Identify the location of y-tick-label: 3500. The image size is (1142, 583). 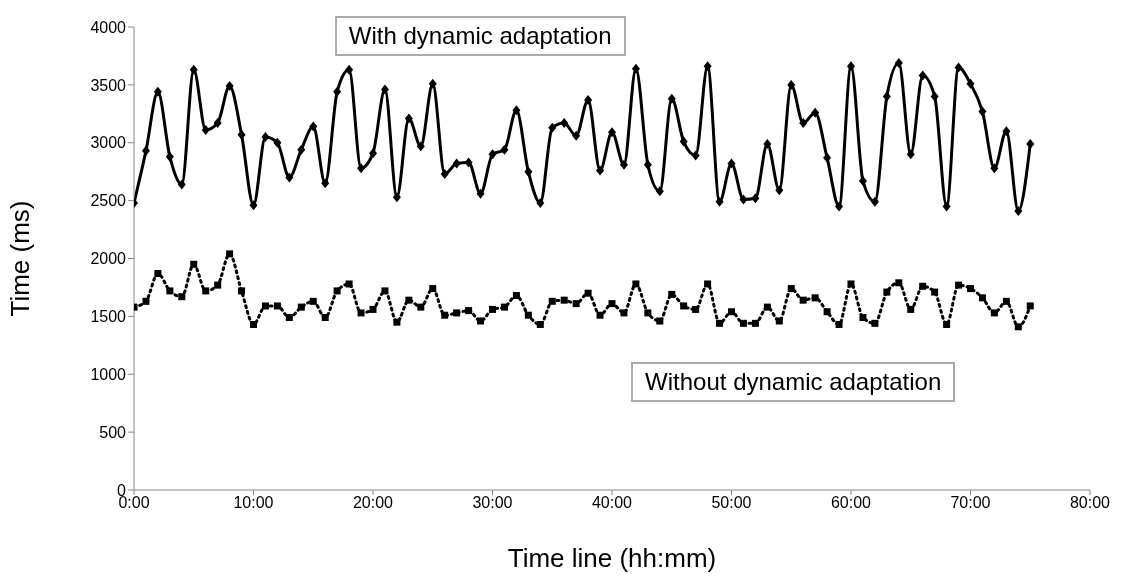
(108, 85).